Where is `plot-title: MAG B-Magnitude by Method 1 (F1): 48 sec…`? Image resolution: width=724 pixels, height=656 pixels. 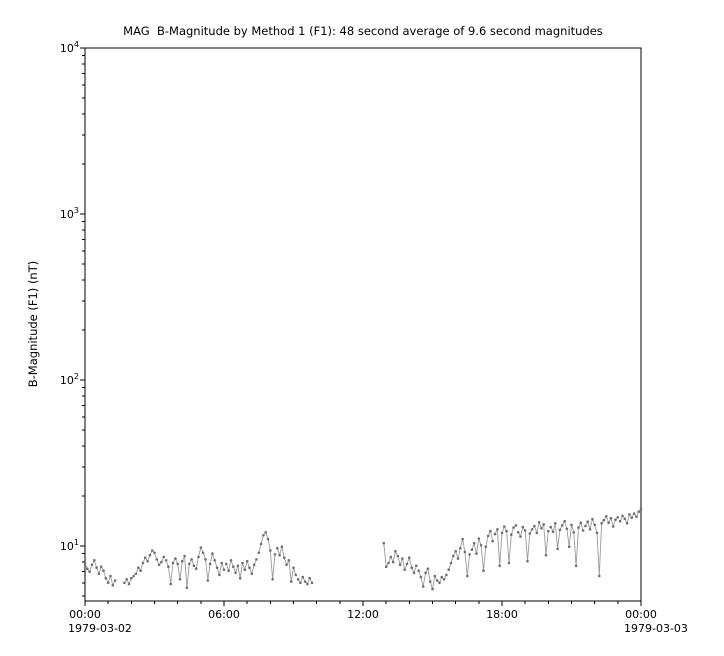 plot-title: MAG B-Magnitude by Method 1 (F1): 48 sec… is located at coordinates (363, 31).